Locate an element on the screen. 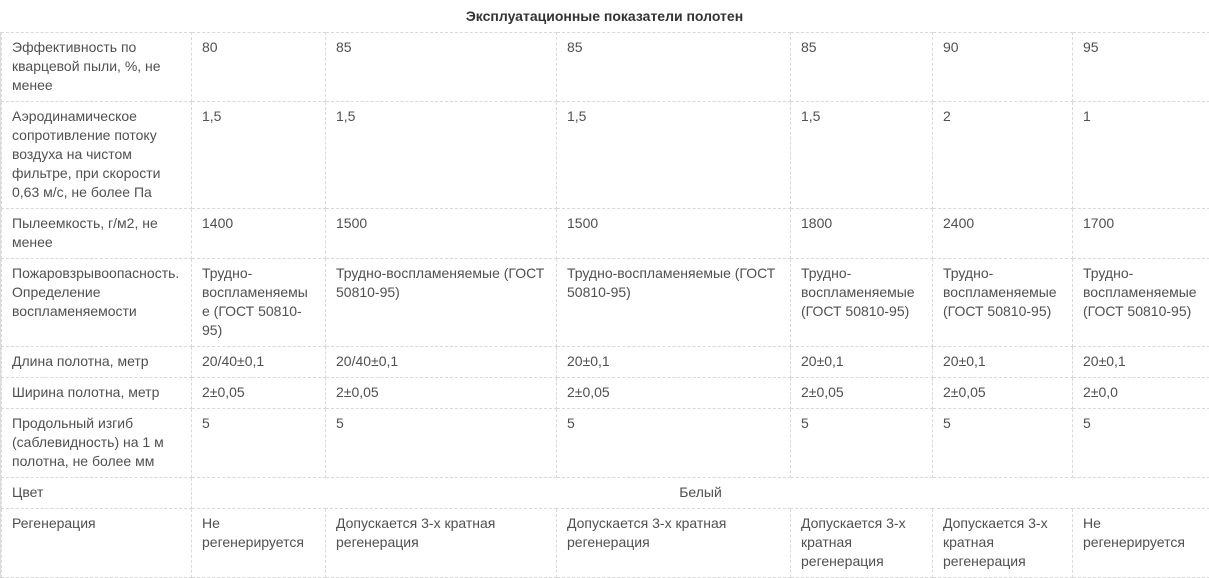 The image size is (1209, 578). row-label: Цвет is located at coordinates (97, 493).